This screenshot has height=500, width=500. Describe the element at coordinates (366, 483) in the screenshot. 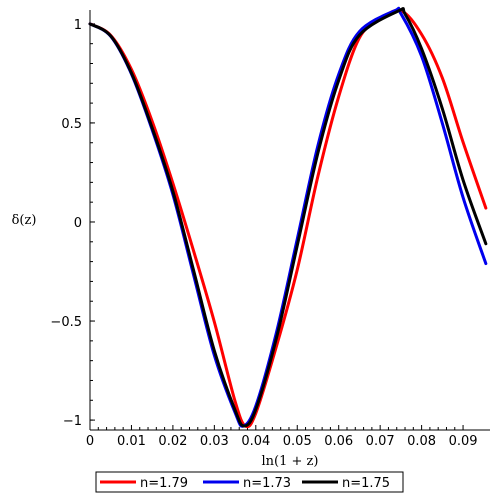

I see `legend-label-3: n=1.75` at that location.